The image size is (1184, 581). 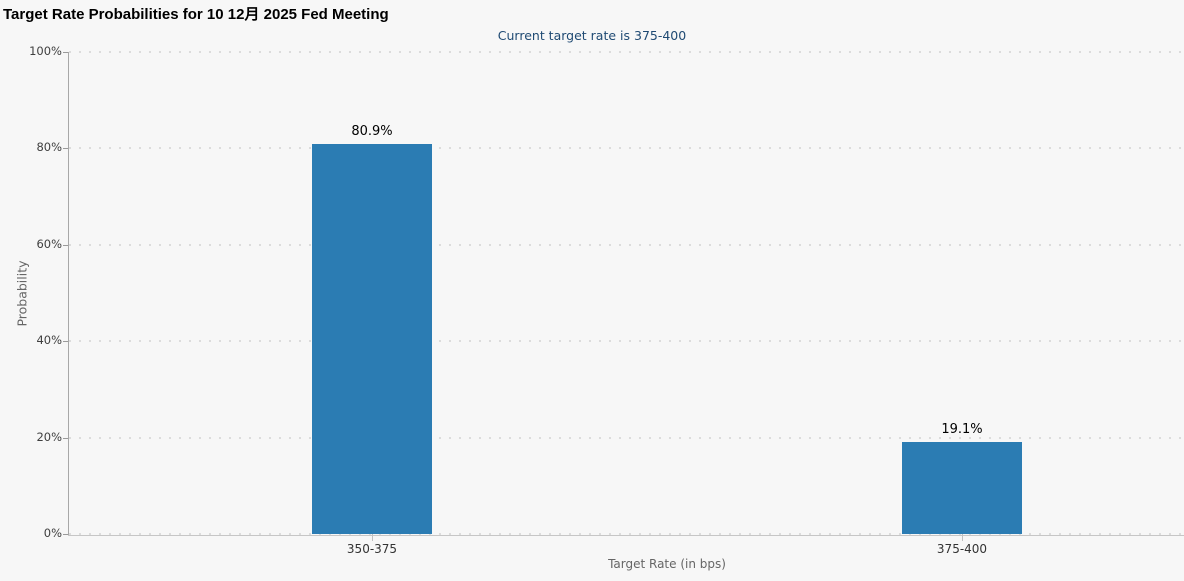 What do you see at coordinates (52, 533) in the screenshot?
I see `y-tick-label: 0%` at bounding box center [52, 533].